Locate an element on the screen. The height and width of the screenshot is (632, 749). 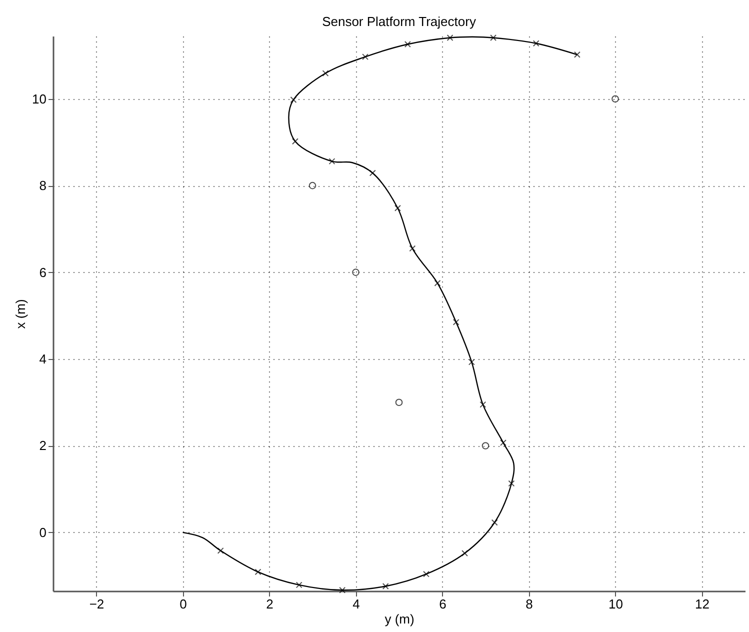
x-tick-label: 8 is located at coordinates (529, 604).